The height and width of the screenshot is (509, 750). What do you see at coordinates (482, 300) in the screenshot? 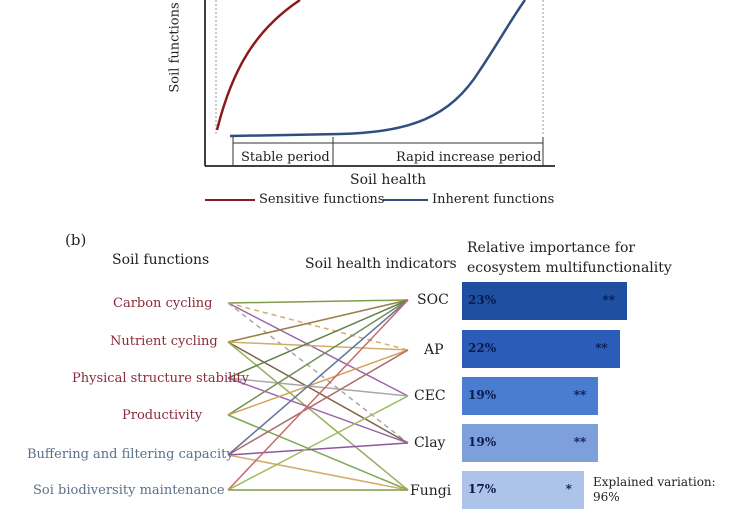
I see `importance-percent-soc: 23%` at bounding box center [482, 300].